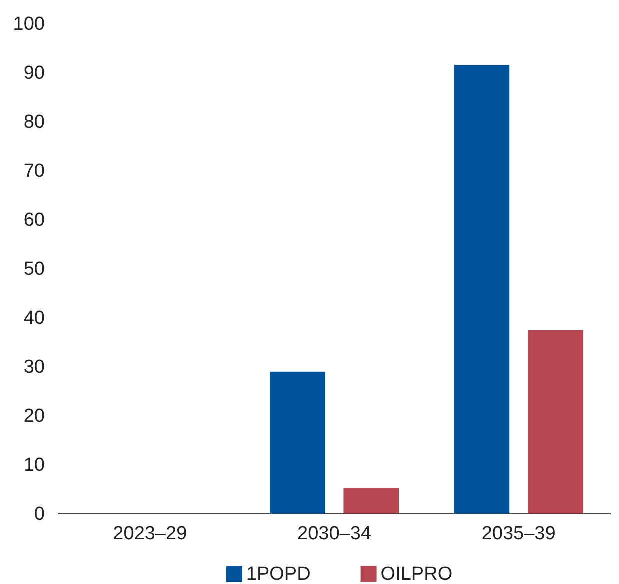 The height and width of the screenshot is (584, 619). Describe the element at coordinates (34, 465) in the screenshot. I see `y-tick-label: 10` at that location.